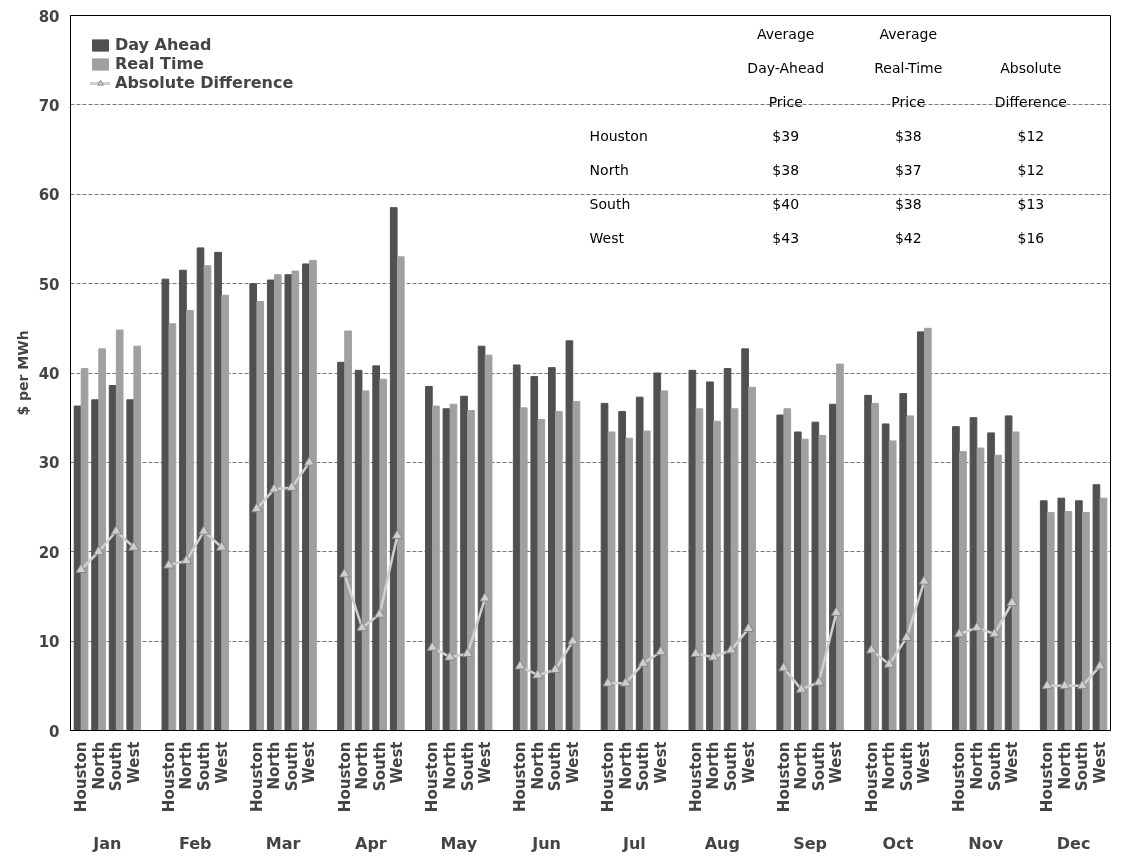 The image size is (1123, 859). Describe the element at coordinates (908, 204) in the screenshot. I see `annotation: $38` at that location.